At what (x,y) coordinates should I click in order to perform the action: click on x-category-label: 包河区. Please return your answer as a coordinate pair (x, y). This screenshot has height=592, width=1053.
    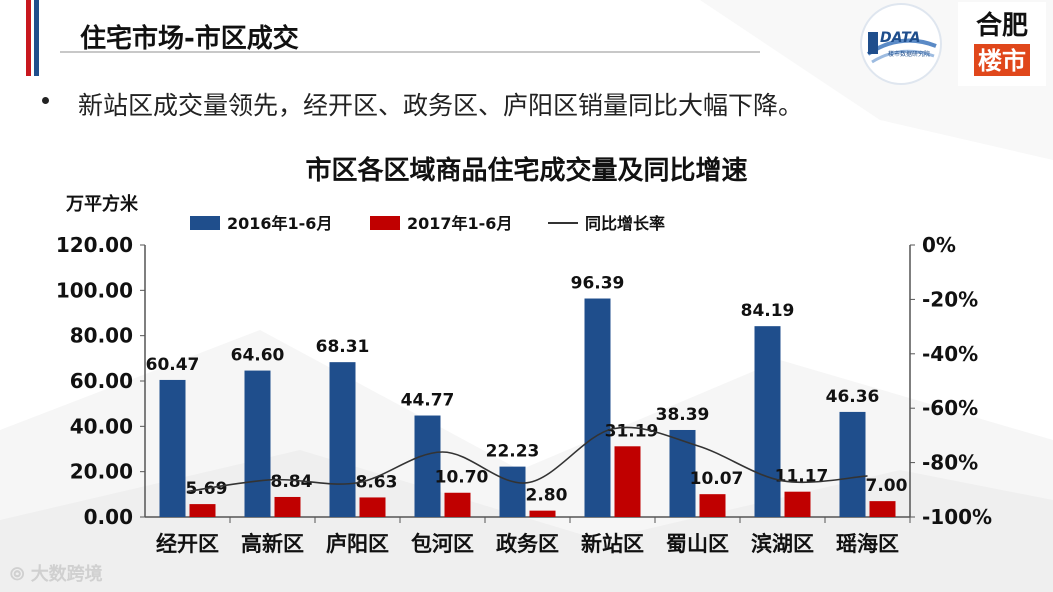
    Looking at the image, I should click on (442, 544).